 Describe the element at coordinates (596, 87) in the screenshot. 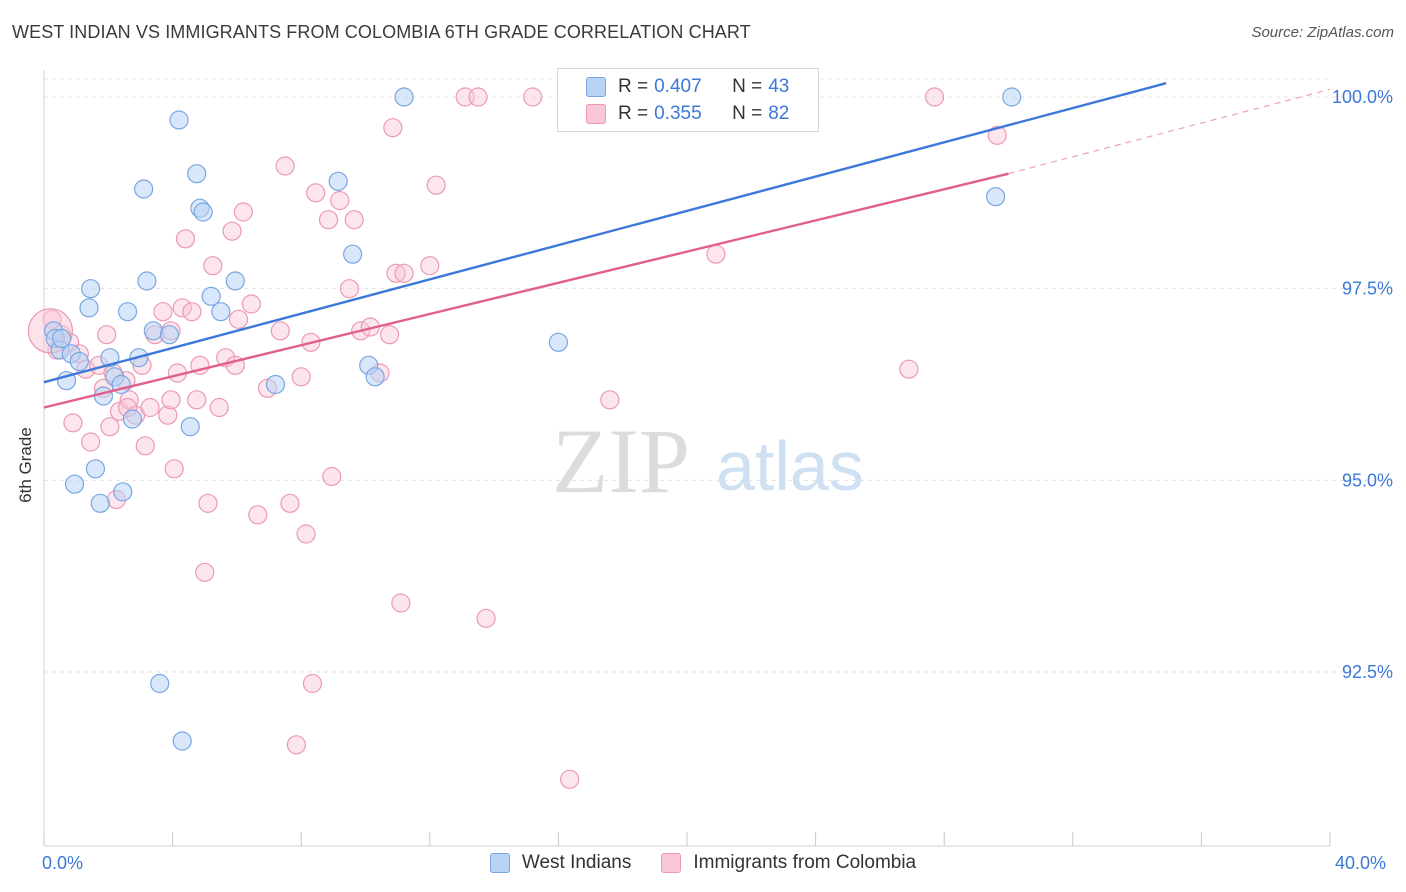

I see `blue-swatch` at that location.